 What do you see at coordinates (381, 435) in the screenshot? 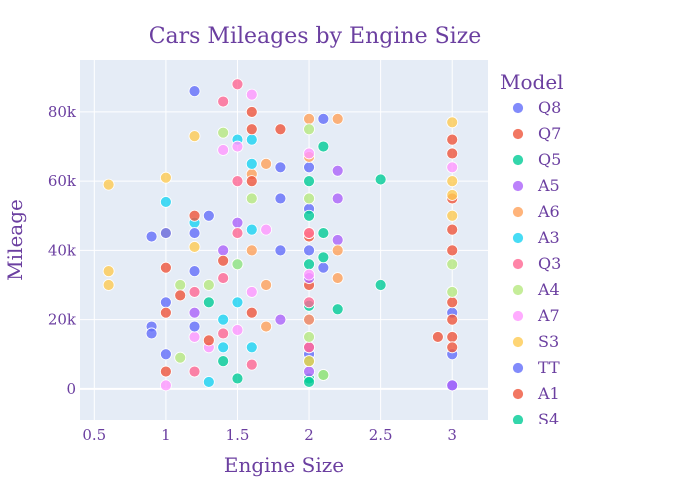
I see `x-tick-label: 2.5` at bounding box center [381, 435].